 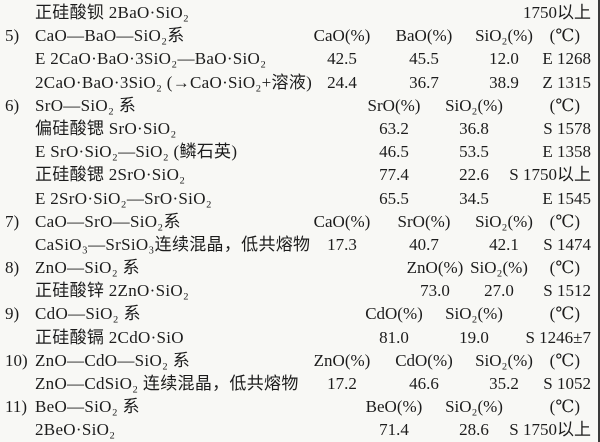 What do you see at coordinates (87, 268) in the screenshot?
I see `system-name: ZnO—SiO₂ 系` at bounding box center [87, 268].